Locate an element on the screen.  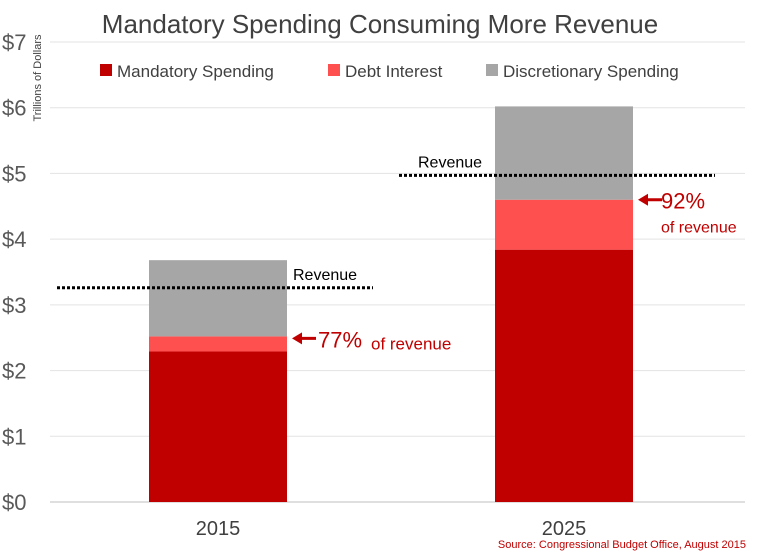
y-tick-label: $3 is located at coordinates (14, 305).